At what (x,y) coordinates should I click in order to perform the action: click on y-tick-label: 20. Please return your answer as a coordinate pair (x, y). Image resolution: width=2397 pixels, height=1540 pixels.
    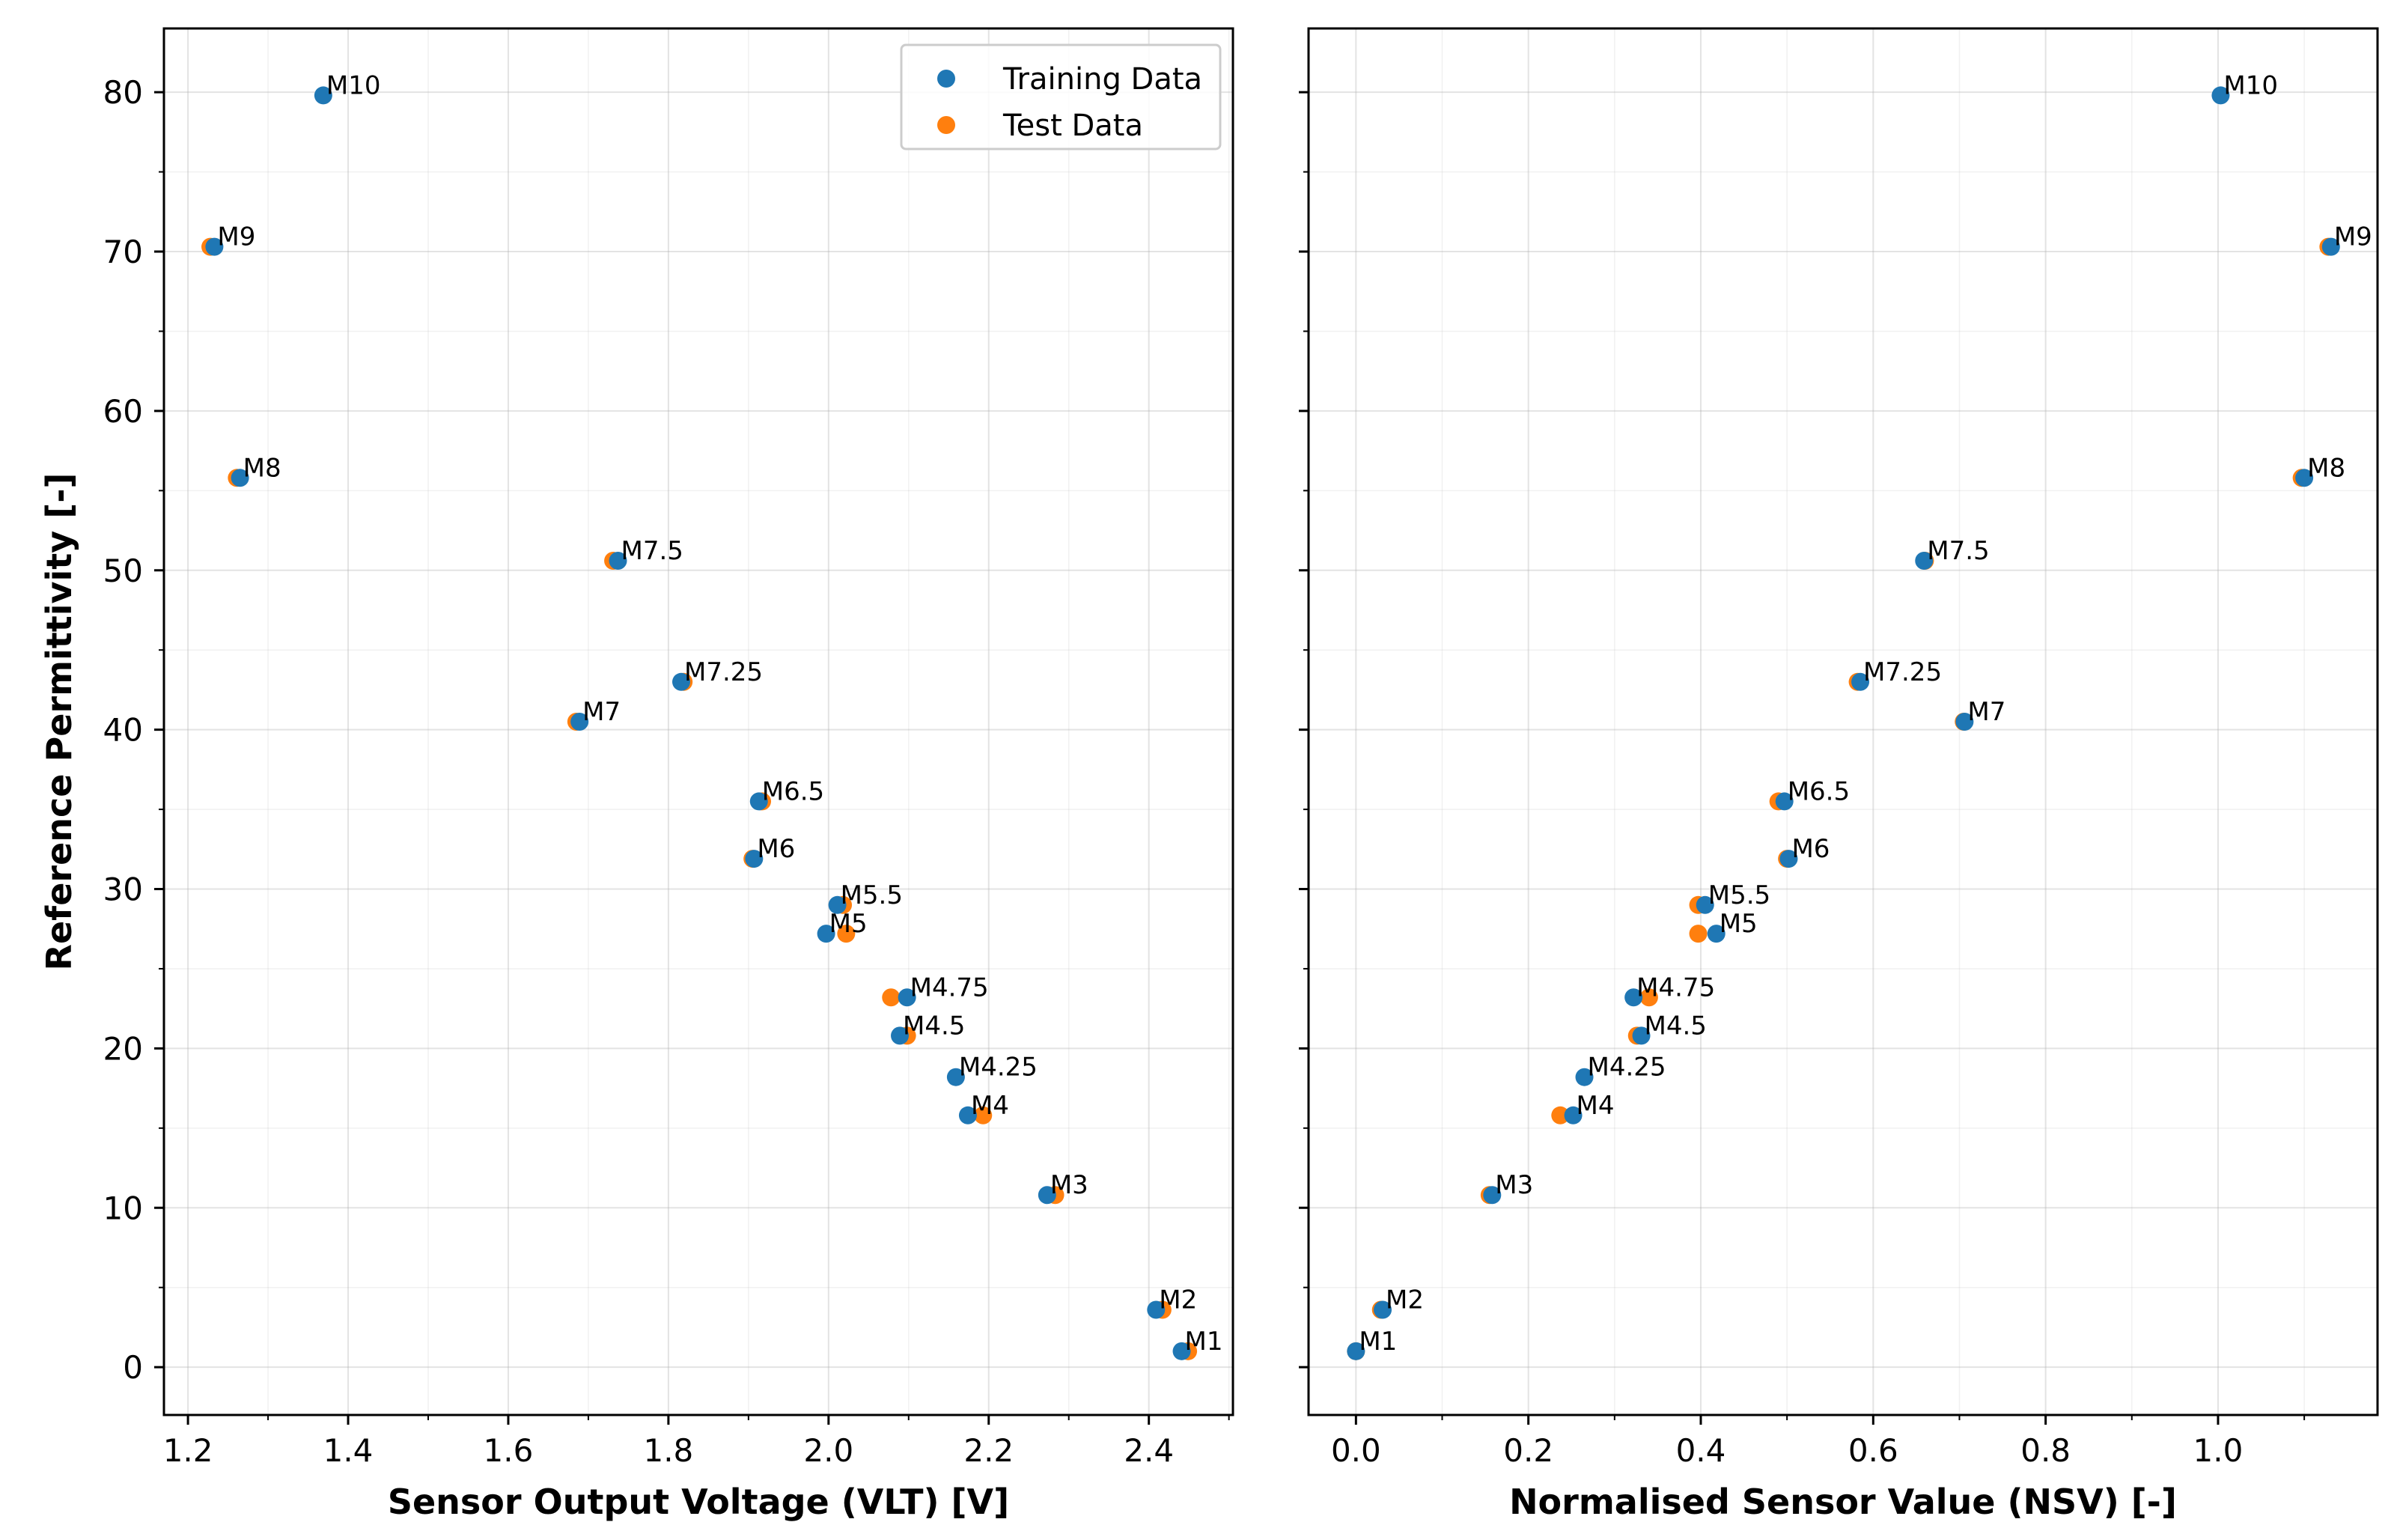
    Looking at the image, I should click on (123, 1048).